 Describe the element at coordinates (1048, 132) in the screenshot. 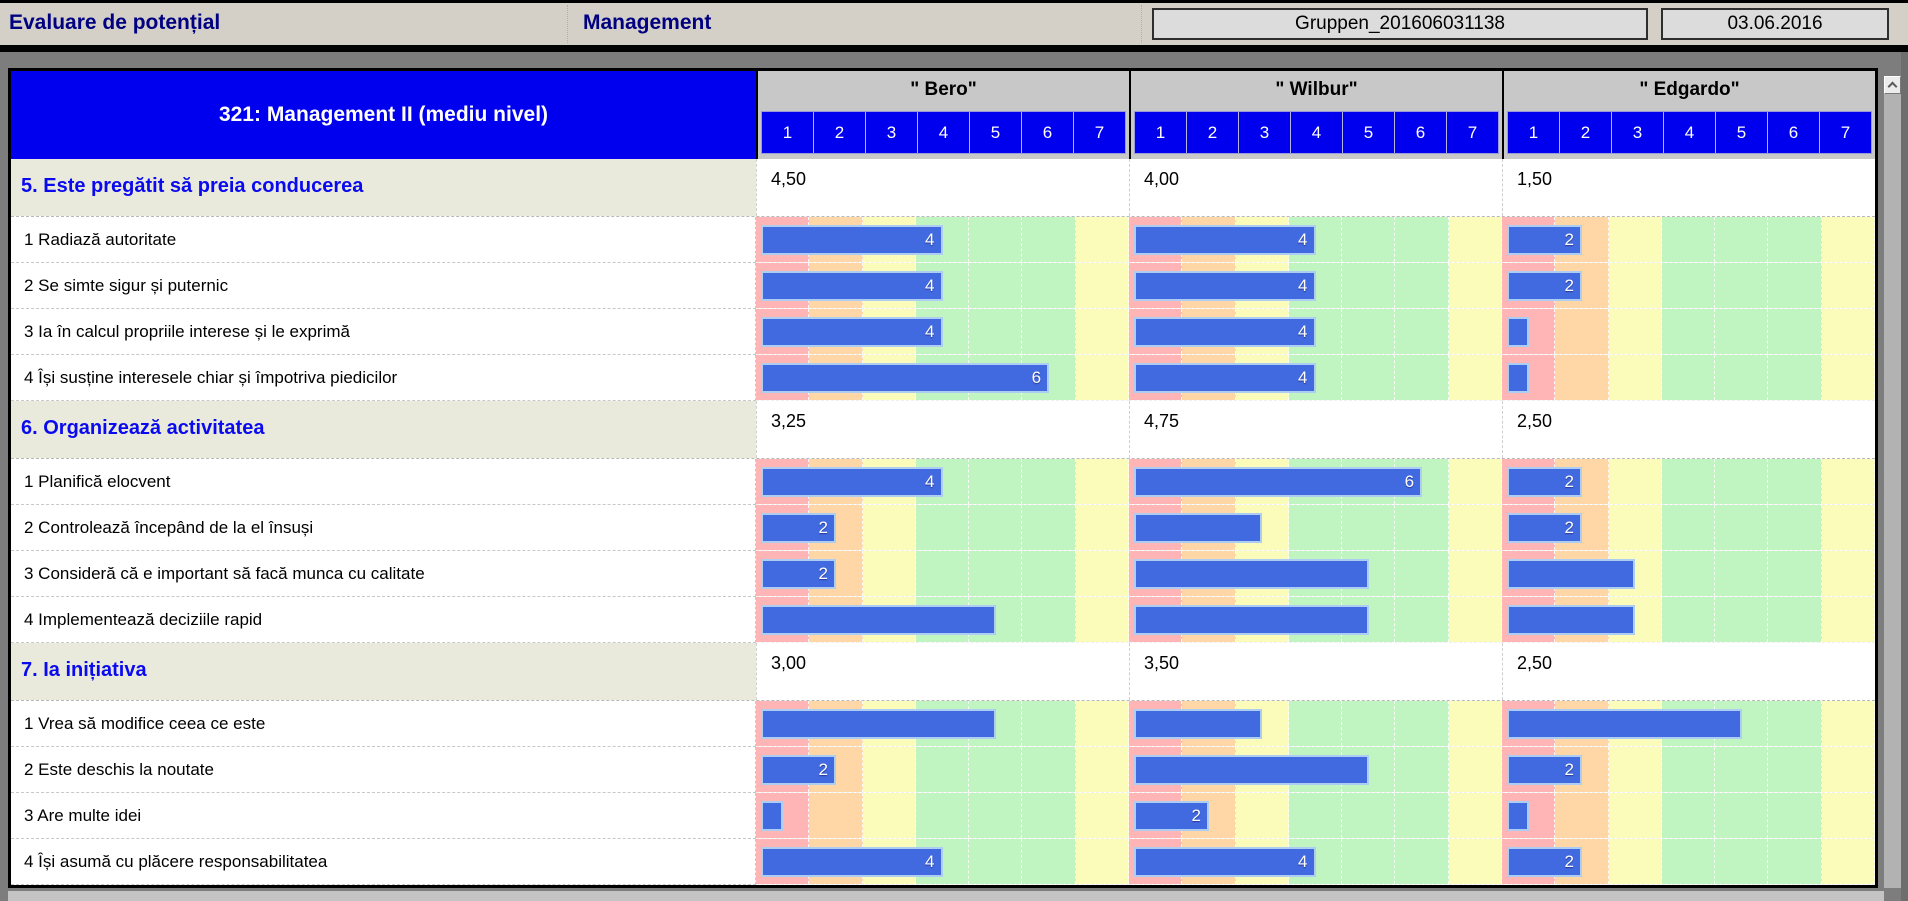

I see `scale-tick-label: 6` at that location.